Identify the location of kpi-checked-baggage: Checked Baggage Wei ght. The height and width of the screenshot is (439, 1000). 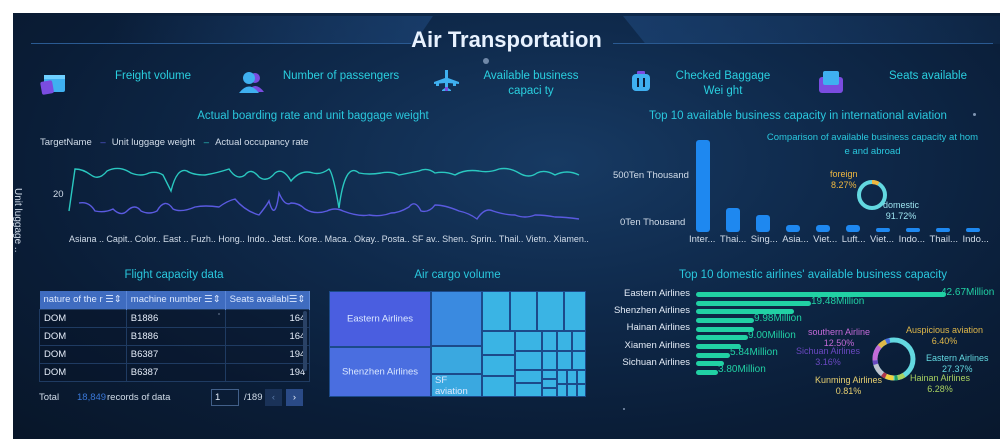
(723, 83).